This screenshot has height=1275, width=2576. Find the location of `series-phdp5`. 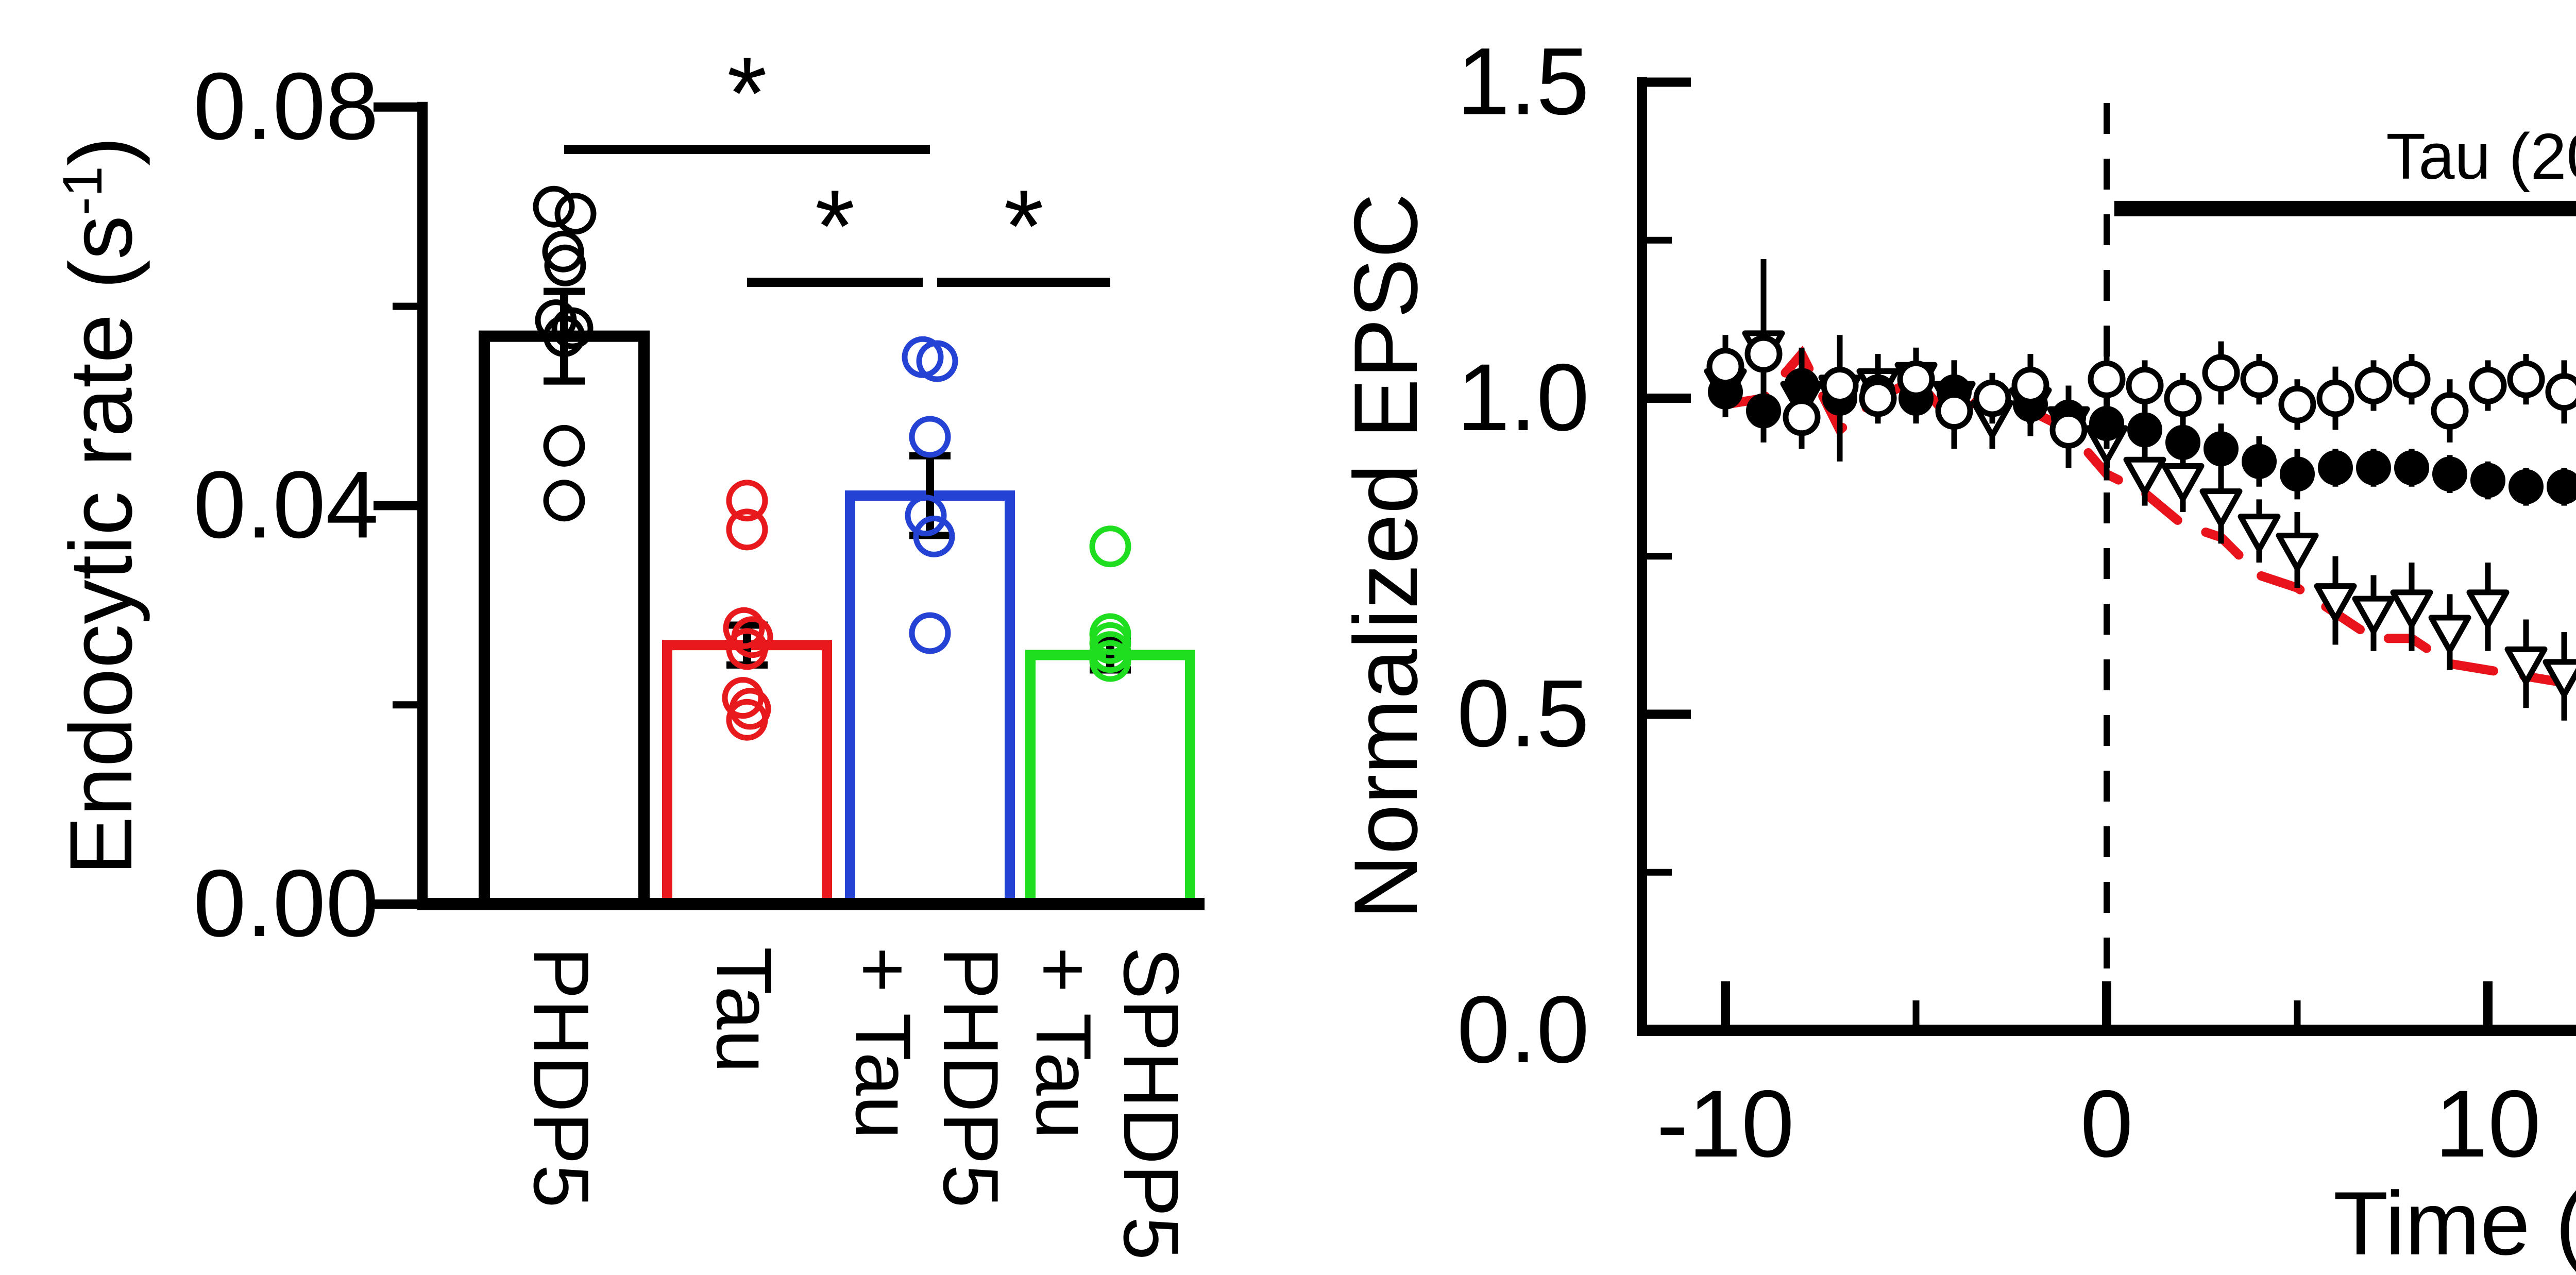

series-phdp5 is located at coordinates (2141, 392).